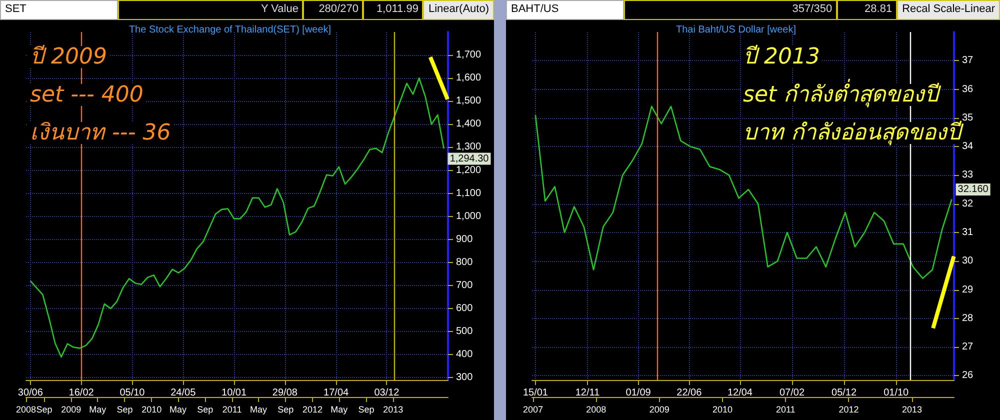  Describe the element at coordinates (469, 78) in the screenshot. I see `y-tick-label: 1,600` at that location.